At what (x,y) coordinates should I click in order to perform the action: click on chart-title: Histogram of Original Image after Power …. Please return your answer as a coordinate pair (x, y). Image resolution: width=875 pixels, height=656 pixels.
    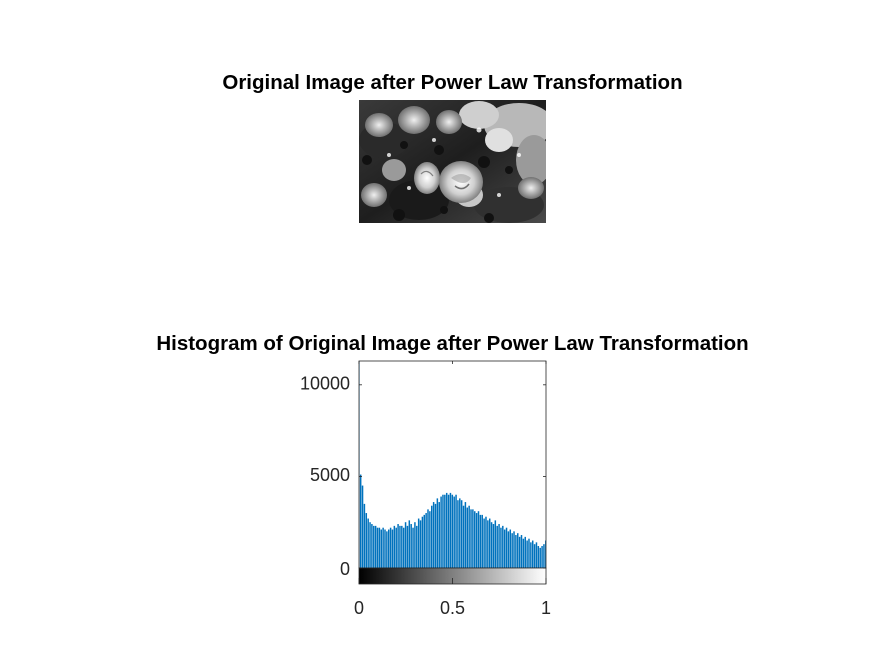
    Looking at the image, I should click on (452, 343).